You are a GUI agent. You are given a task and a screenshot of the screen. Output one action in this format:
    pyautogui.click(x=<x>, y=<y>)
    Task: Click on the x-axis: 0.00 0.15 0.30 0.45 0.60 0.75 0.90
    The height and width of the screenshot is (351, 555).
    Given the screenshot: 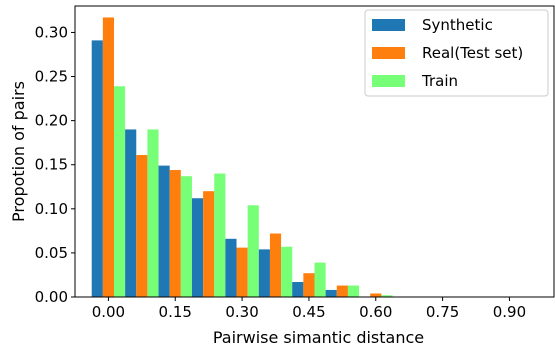 What is the action you would take?
    pyautogui.click(x=309, y=309)
    